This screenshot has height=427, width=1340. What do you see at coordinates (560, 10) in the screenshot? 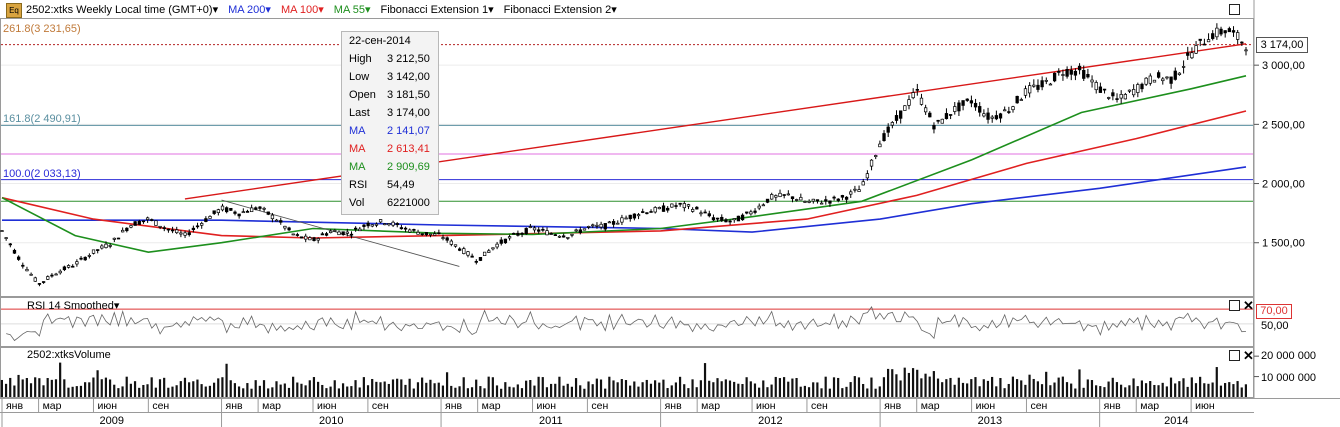
I see `indicator-fib-ext-2: Fibonacci Extension 2▾` at bounding box center [560, 10].